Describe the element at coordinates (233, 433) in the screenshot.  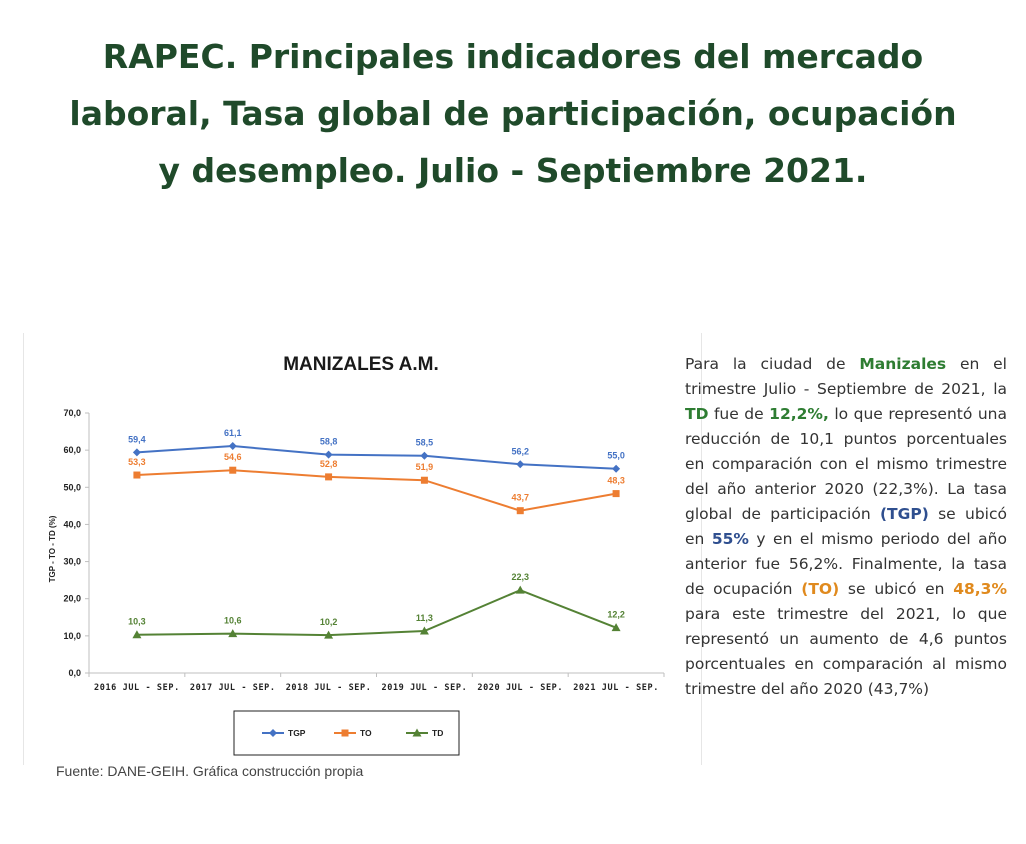
I see `data-label-tgp: 61,1` at that location.